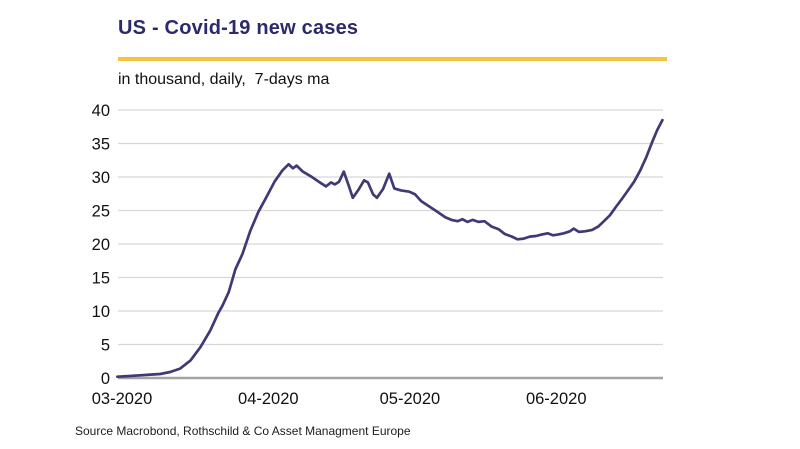  Describe the element at coordinates (122, 399) in the screenshot. I see `x-tick-label: 03-2020` at that location.